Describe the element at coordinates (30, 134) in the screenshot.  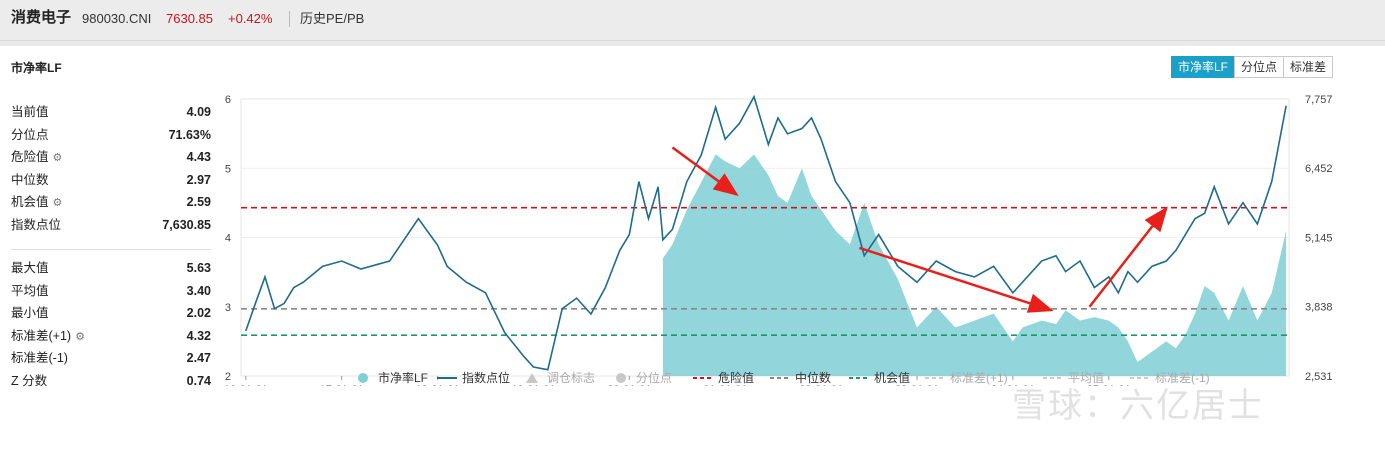
I see `stat-label: 分位点` at that location.